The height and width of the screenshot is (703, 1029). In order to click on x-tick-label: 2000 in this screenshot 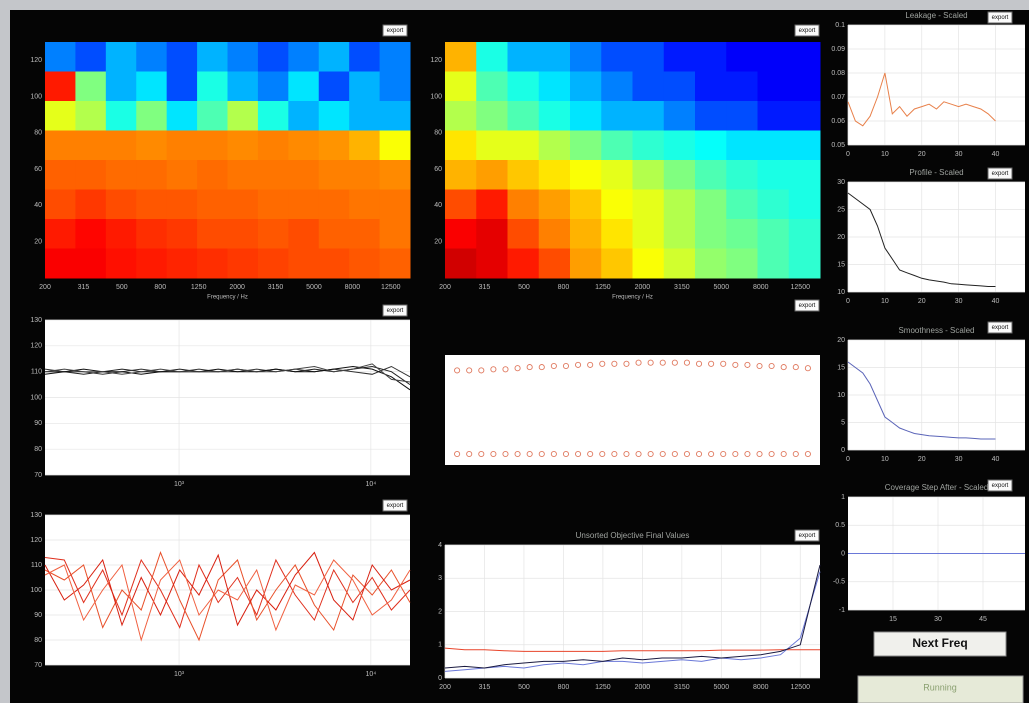, I will do `click(643, 287)`.